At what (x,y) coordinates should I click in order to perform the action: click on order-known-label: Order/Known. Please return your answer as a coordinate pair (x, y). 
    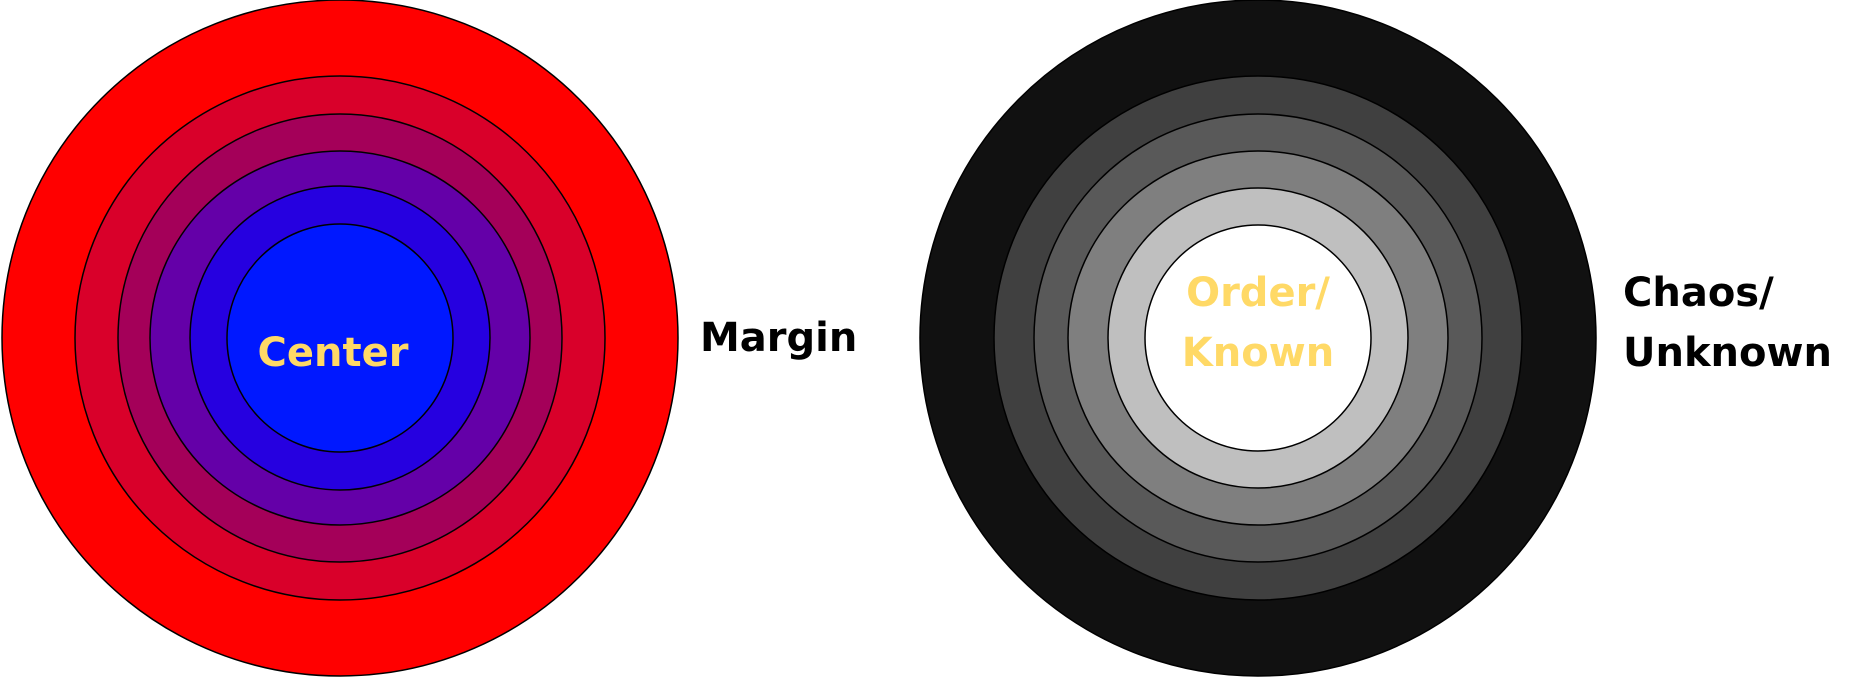
    Looking at the image, I should click on (1258, 323).